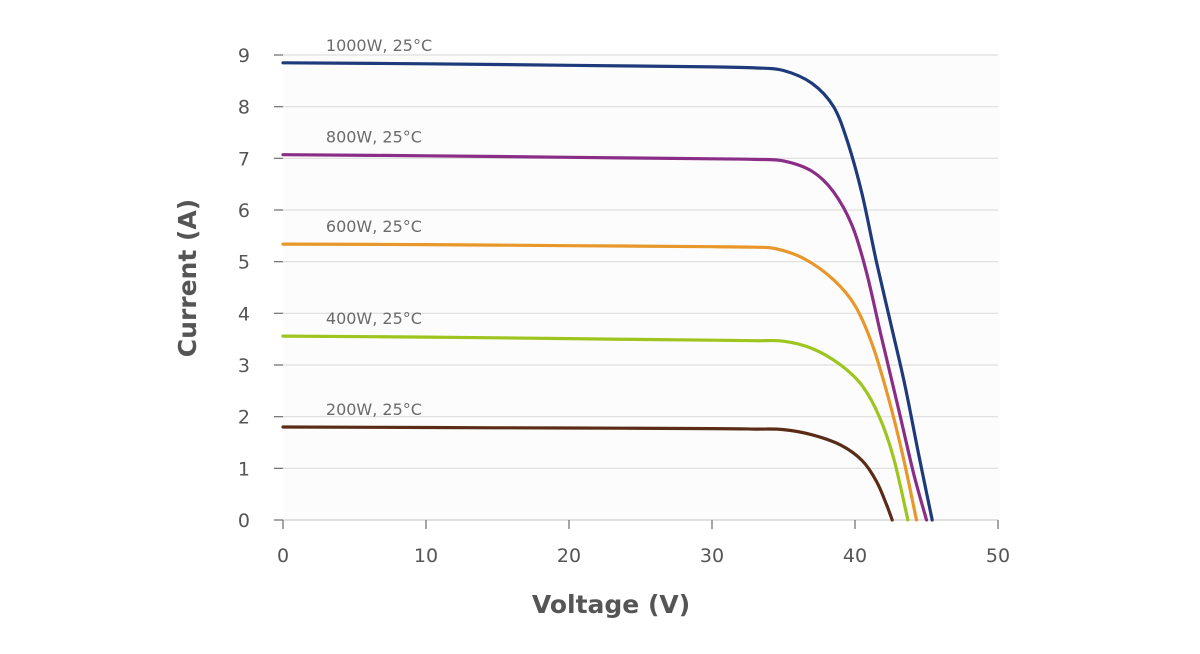 The height and width of the screenshot is (654, 1200). What do you see at coordinates (244, 469) in the screenshot?
I see `y-tick-label: 1` at bounding box center [244, 469].